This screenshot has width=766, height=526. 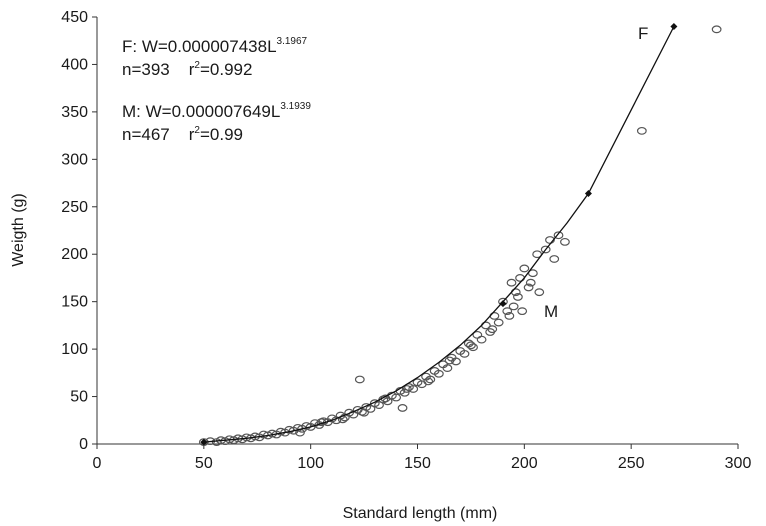 I want to click on x-tick-label: 100, so click(x=310, y=463).